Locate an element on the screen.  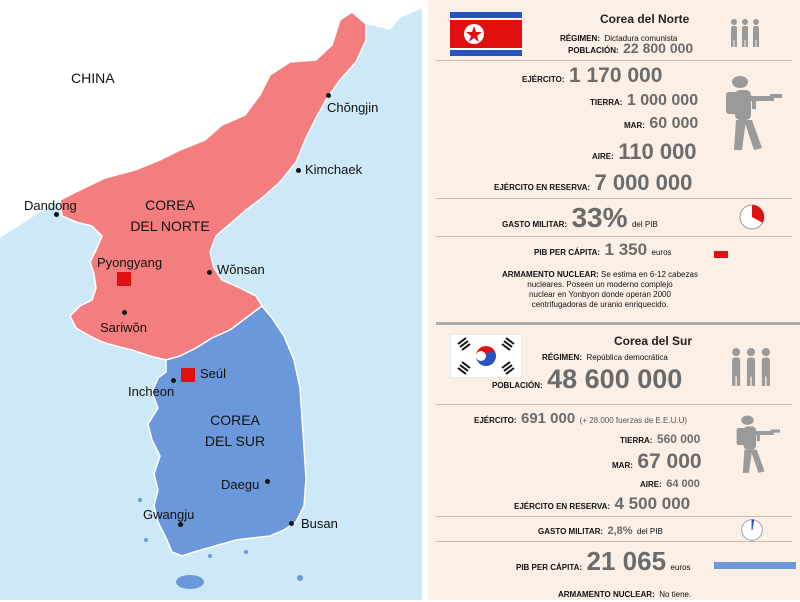
north-regime: RÉGIMEN: Dictadura comunista is located at coordinates (618, 37).